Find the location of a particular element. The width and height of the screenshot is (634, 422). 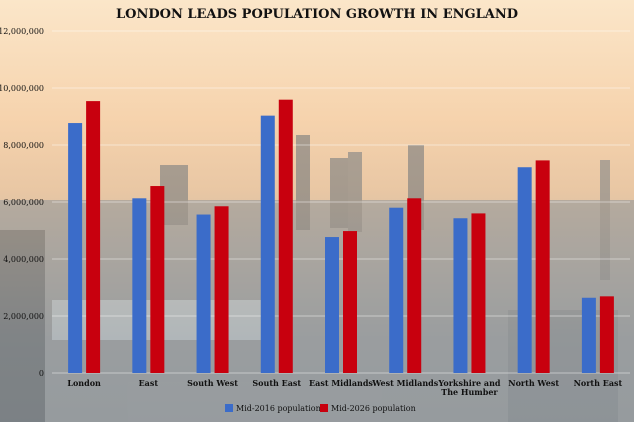

y-tick-label: 8,000,000 is located at coordinates (23, 145).